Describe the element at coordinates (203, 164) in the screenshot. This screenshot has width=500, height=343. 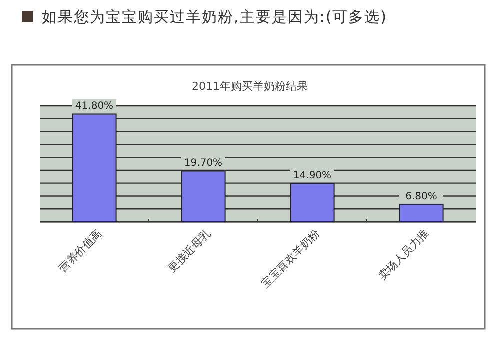
I see `data-label: 19.70%` at that location.